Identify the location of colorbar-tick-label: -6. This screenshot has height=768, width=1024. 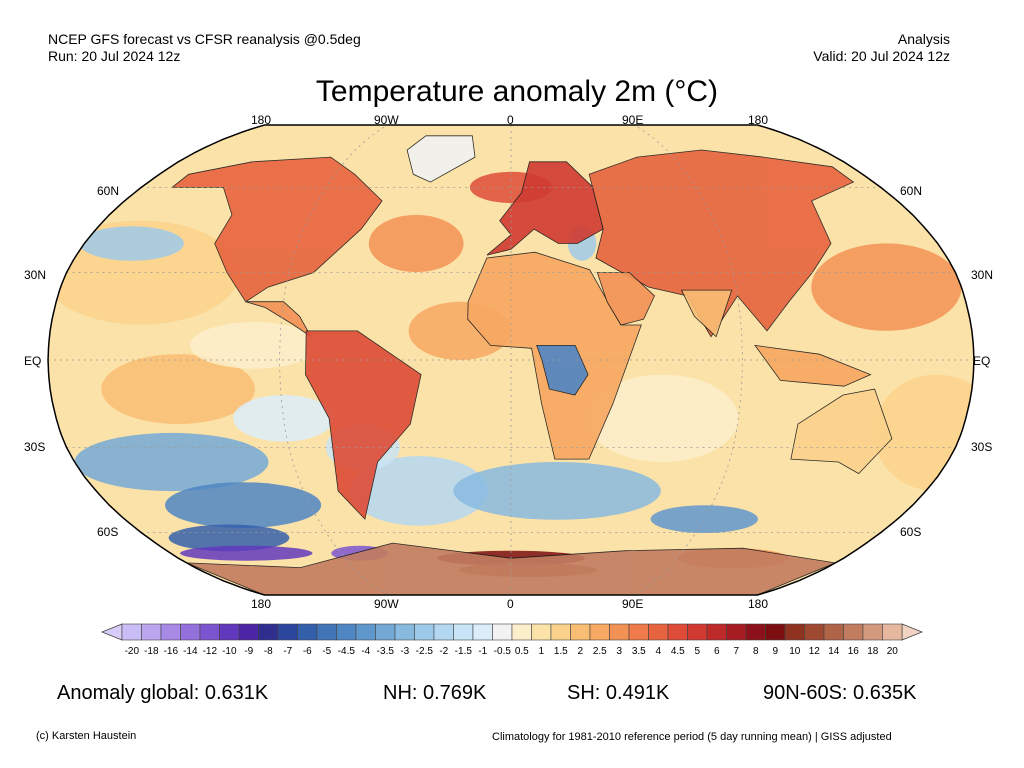
(307, 651).